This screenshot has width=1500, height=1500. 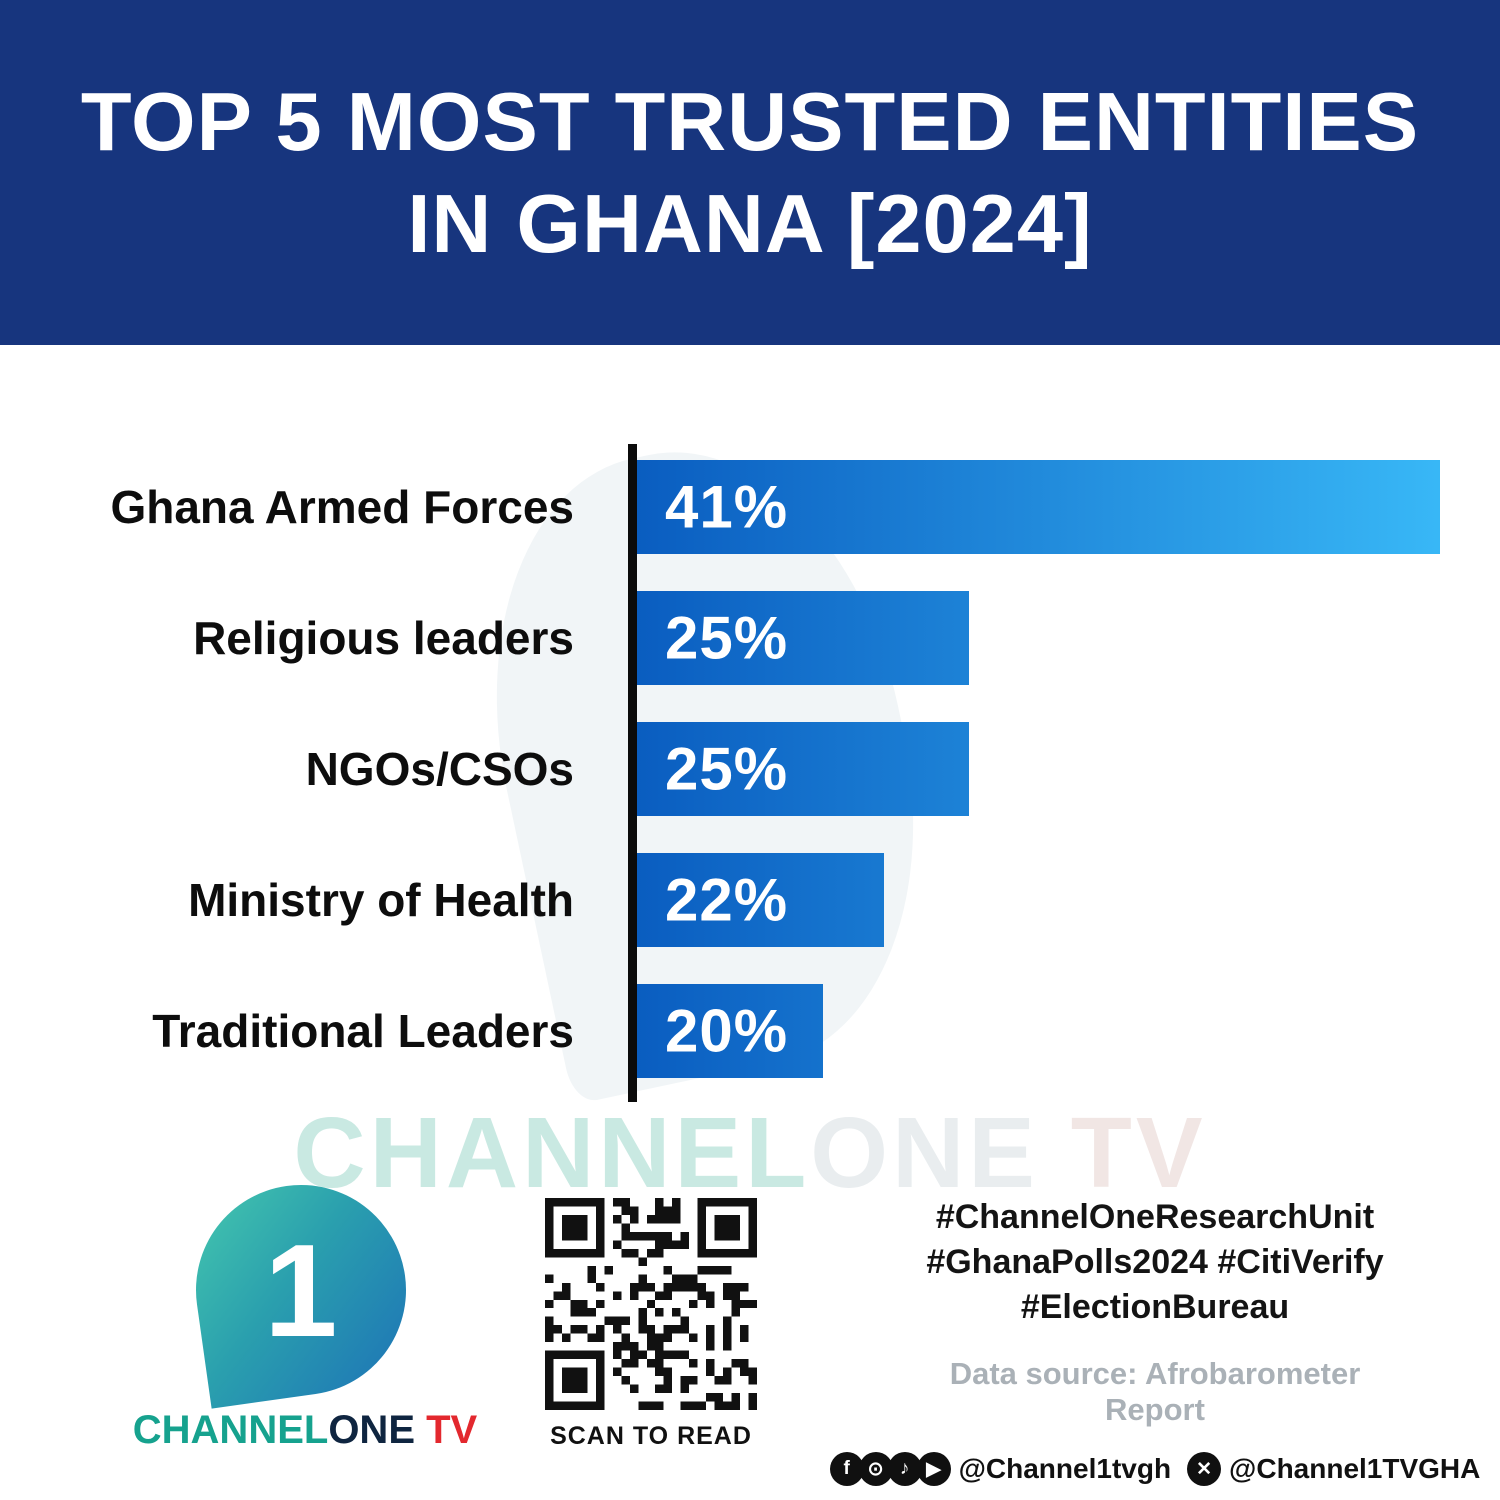 I want to click on hashtag-line-3: #ElectionBureau, so click(x=1155, y=1307).